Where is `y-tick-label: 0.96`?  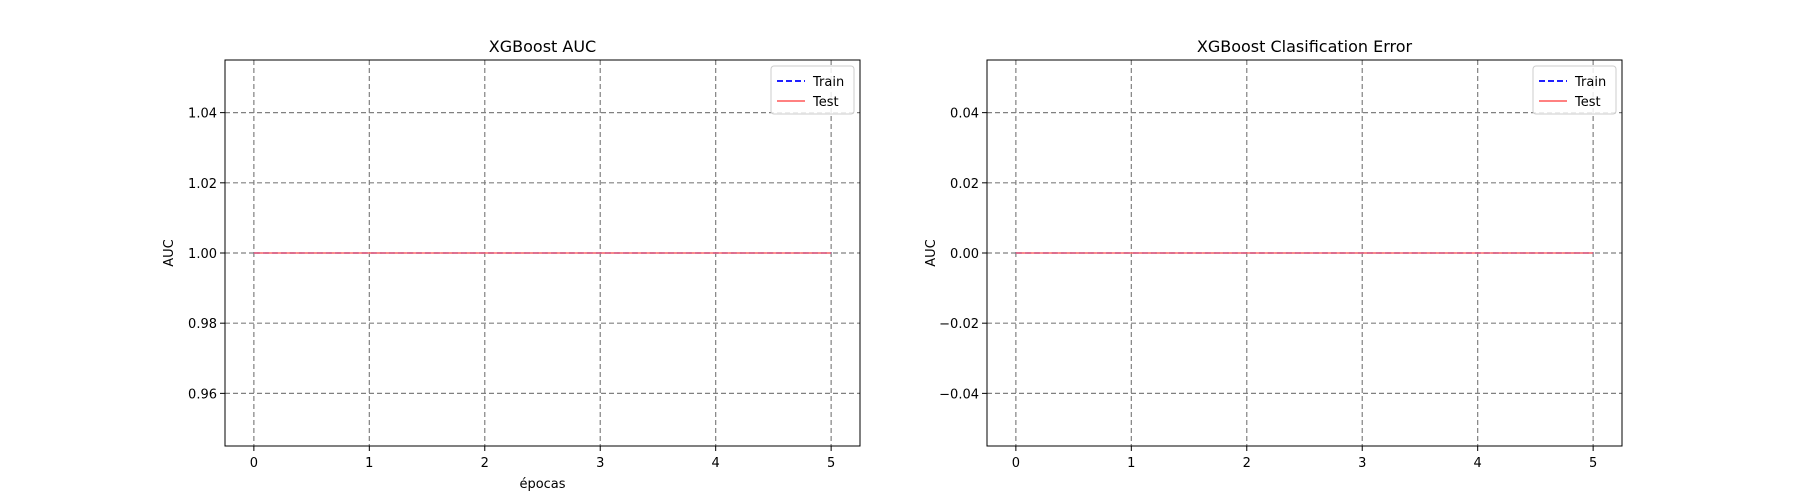 y-tick-label: 0.96 is located at coordinates (202, 394).